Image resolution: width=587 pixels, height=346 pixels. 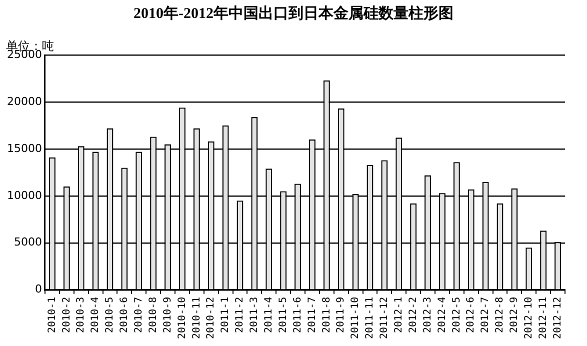 I want to click on y-tick-label: 5000, so click(x=28, y=242).